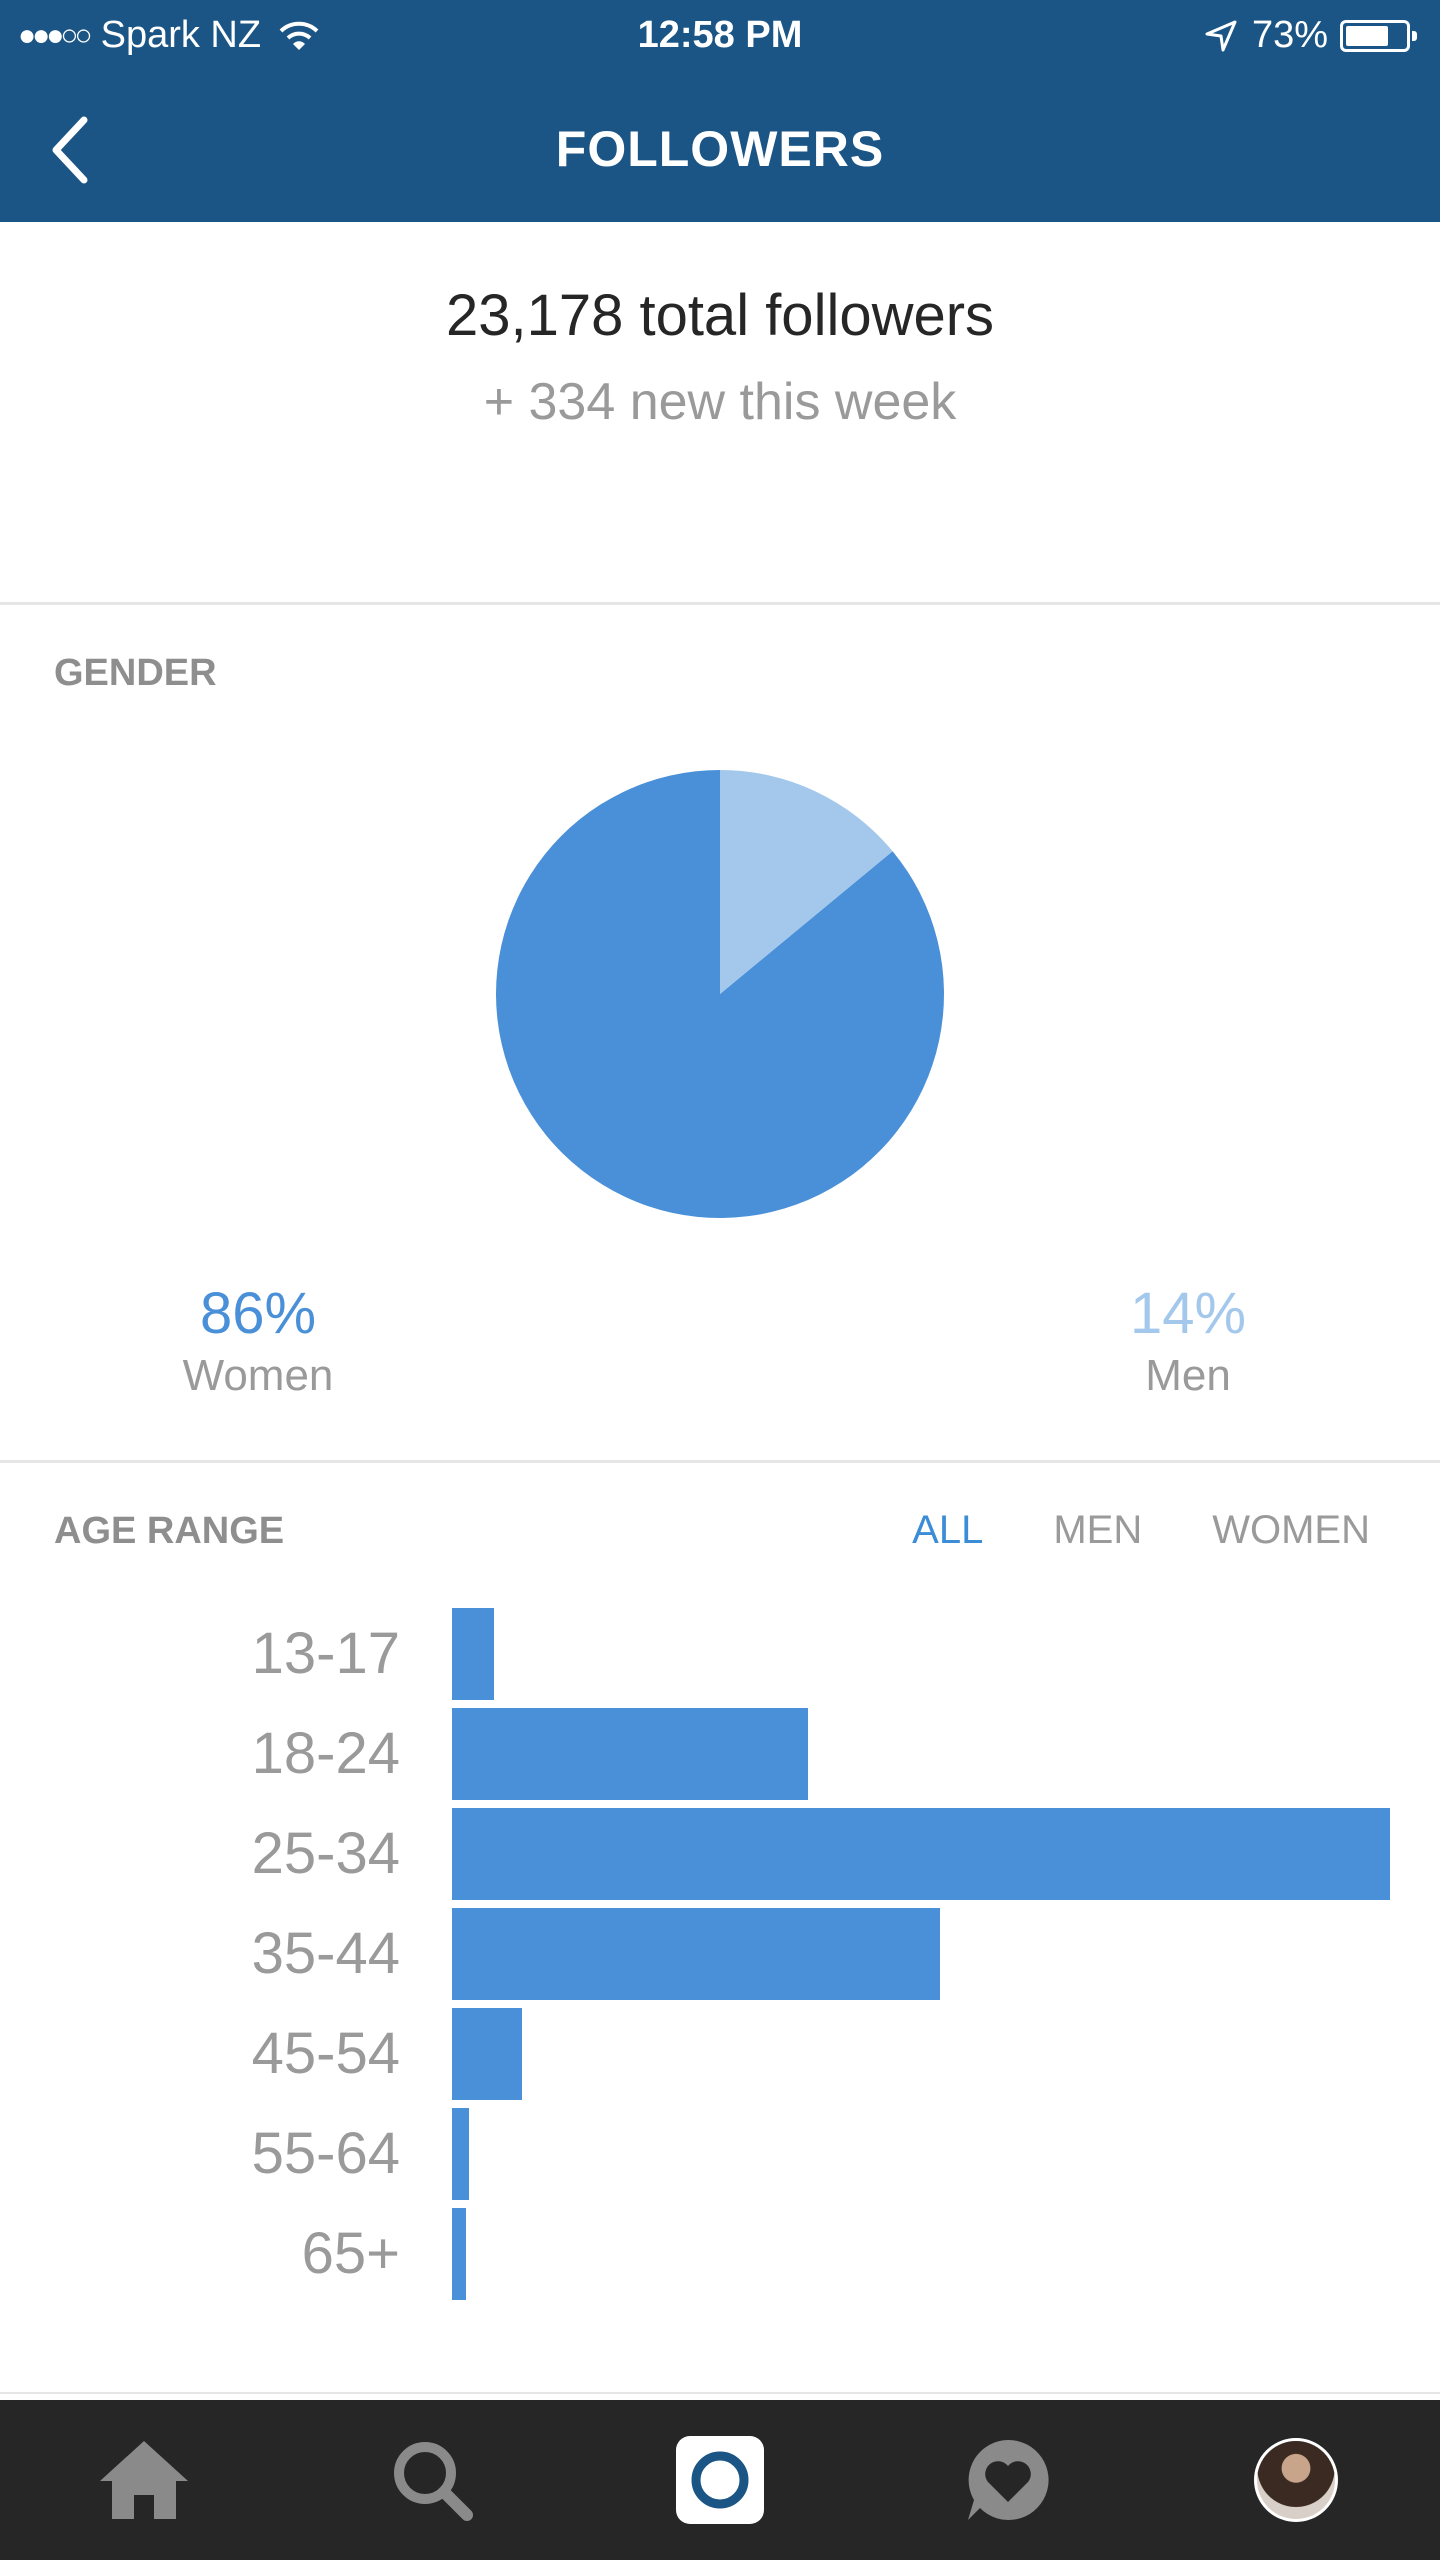 The width and height of the screenshot is (1440, 2560). Describe the element at coordinates (169, 1531) in the screenshot. I see `age-range-heading: AGE RANGE` at that location.